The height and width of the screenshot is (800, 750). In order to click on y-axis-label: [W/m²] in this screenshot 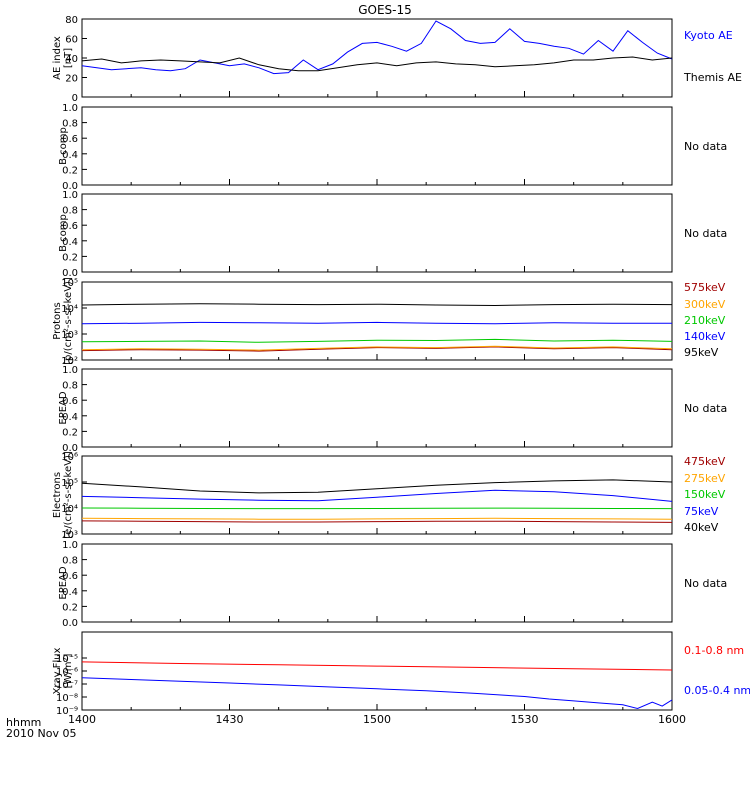, I will do `click(68, 670)`.